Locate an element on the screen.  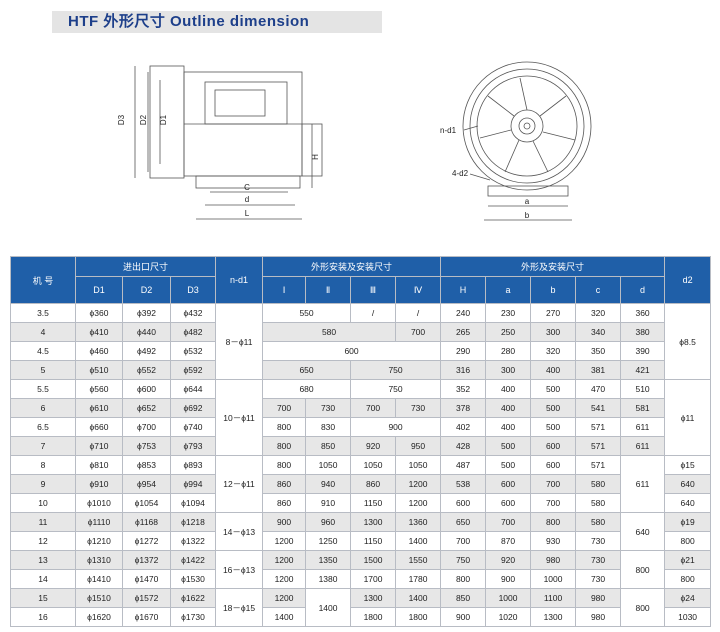
table-cell: 960 is located at coordinates (328, 522).